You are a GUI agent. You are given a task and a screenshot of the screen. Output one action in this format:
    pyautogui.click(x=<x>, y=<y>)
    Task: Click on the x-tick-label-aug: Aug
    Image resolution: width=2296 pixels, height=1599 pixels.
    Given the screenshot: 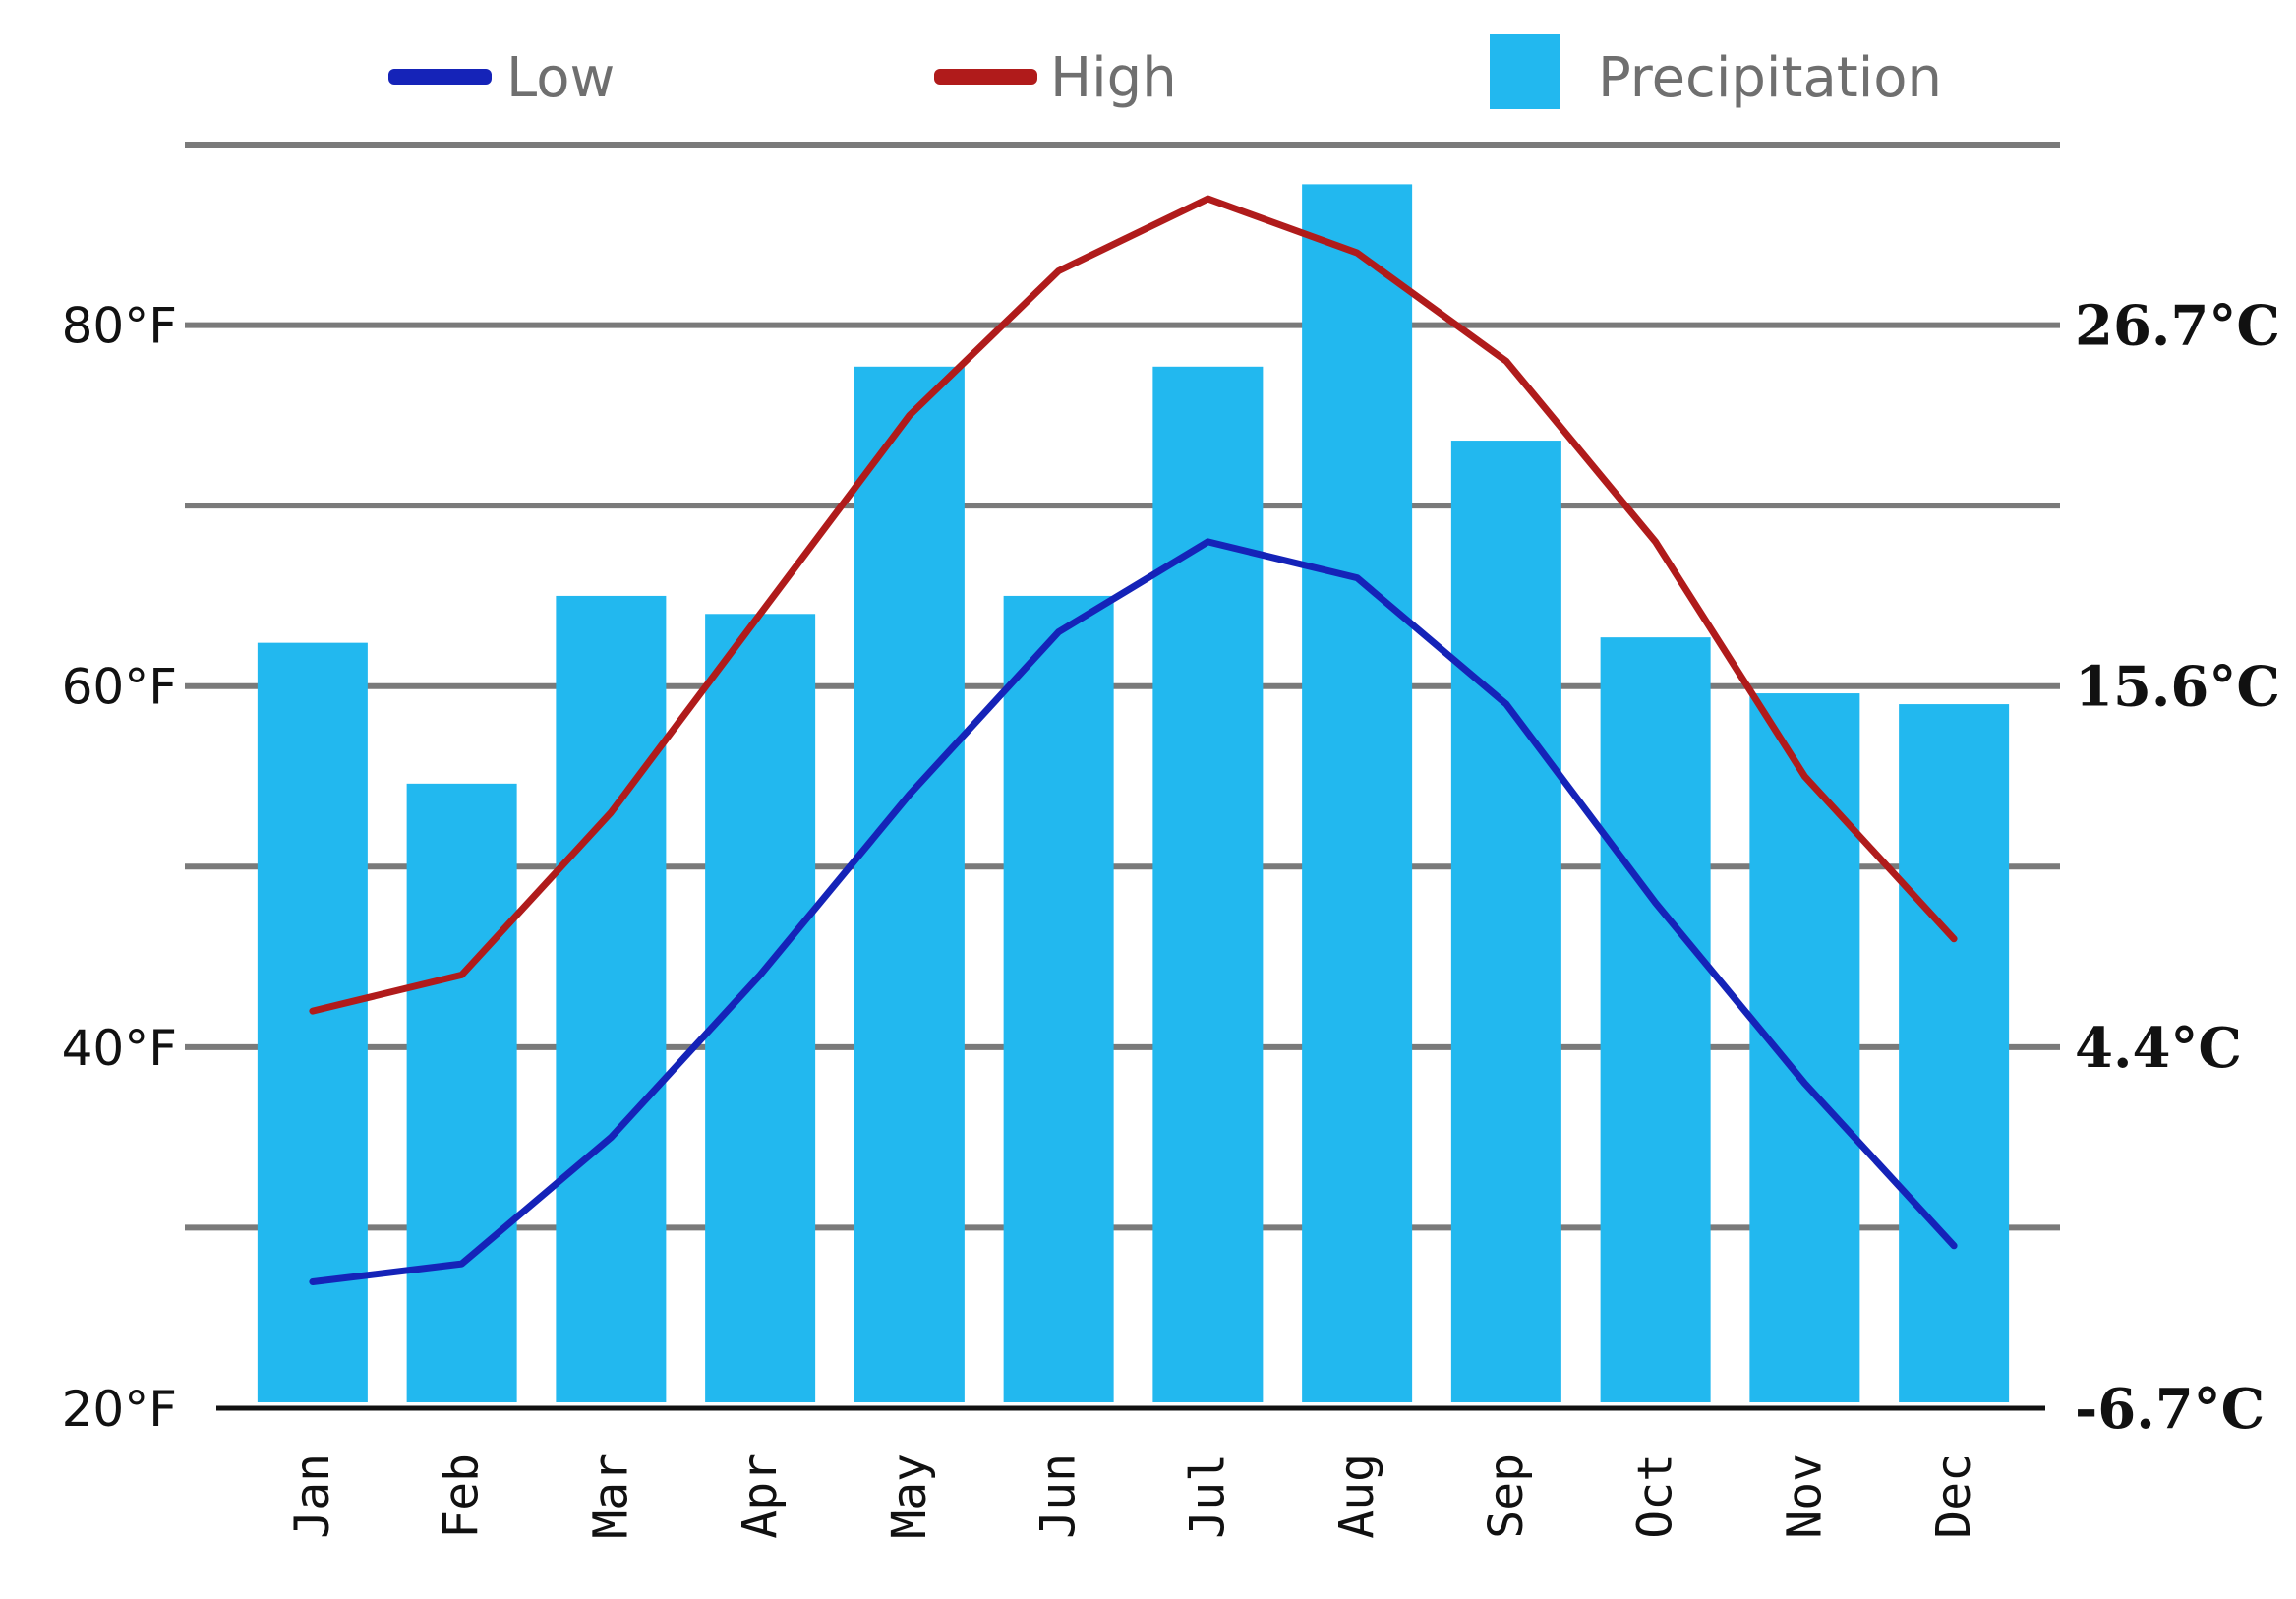 What is the action you would take?
    pyautogui.click(x=1356, y=1496)
    